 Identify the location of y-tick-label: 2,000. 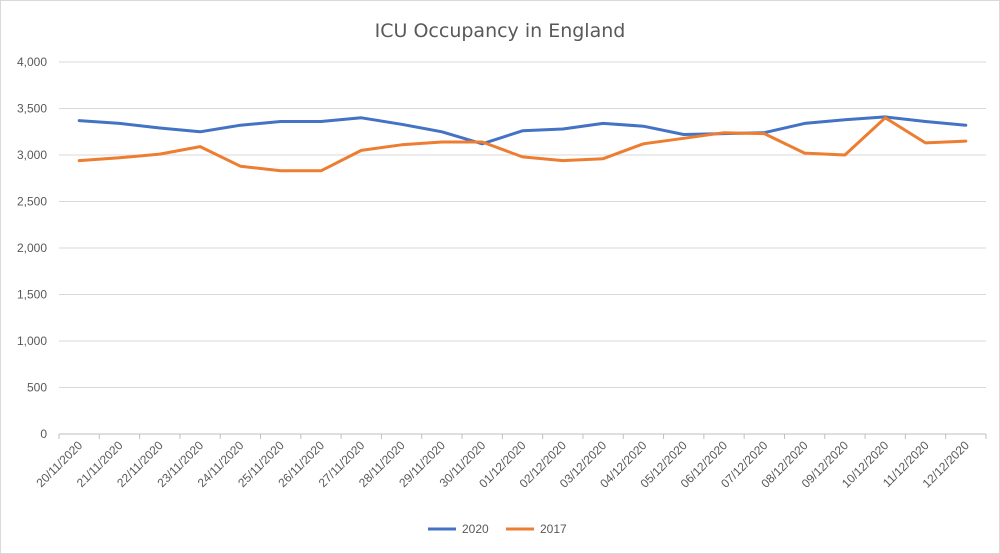
(32, 248).